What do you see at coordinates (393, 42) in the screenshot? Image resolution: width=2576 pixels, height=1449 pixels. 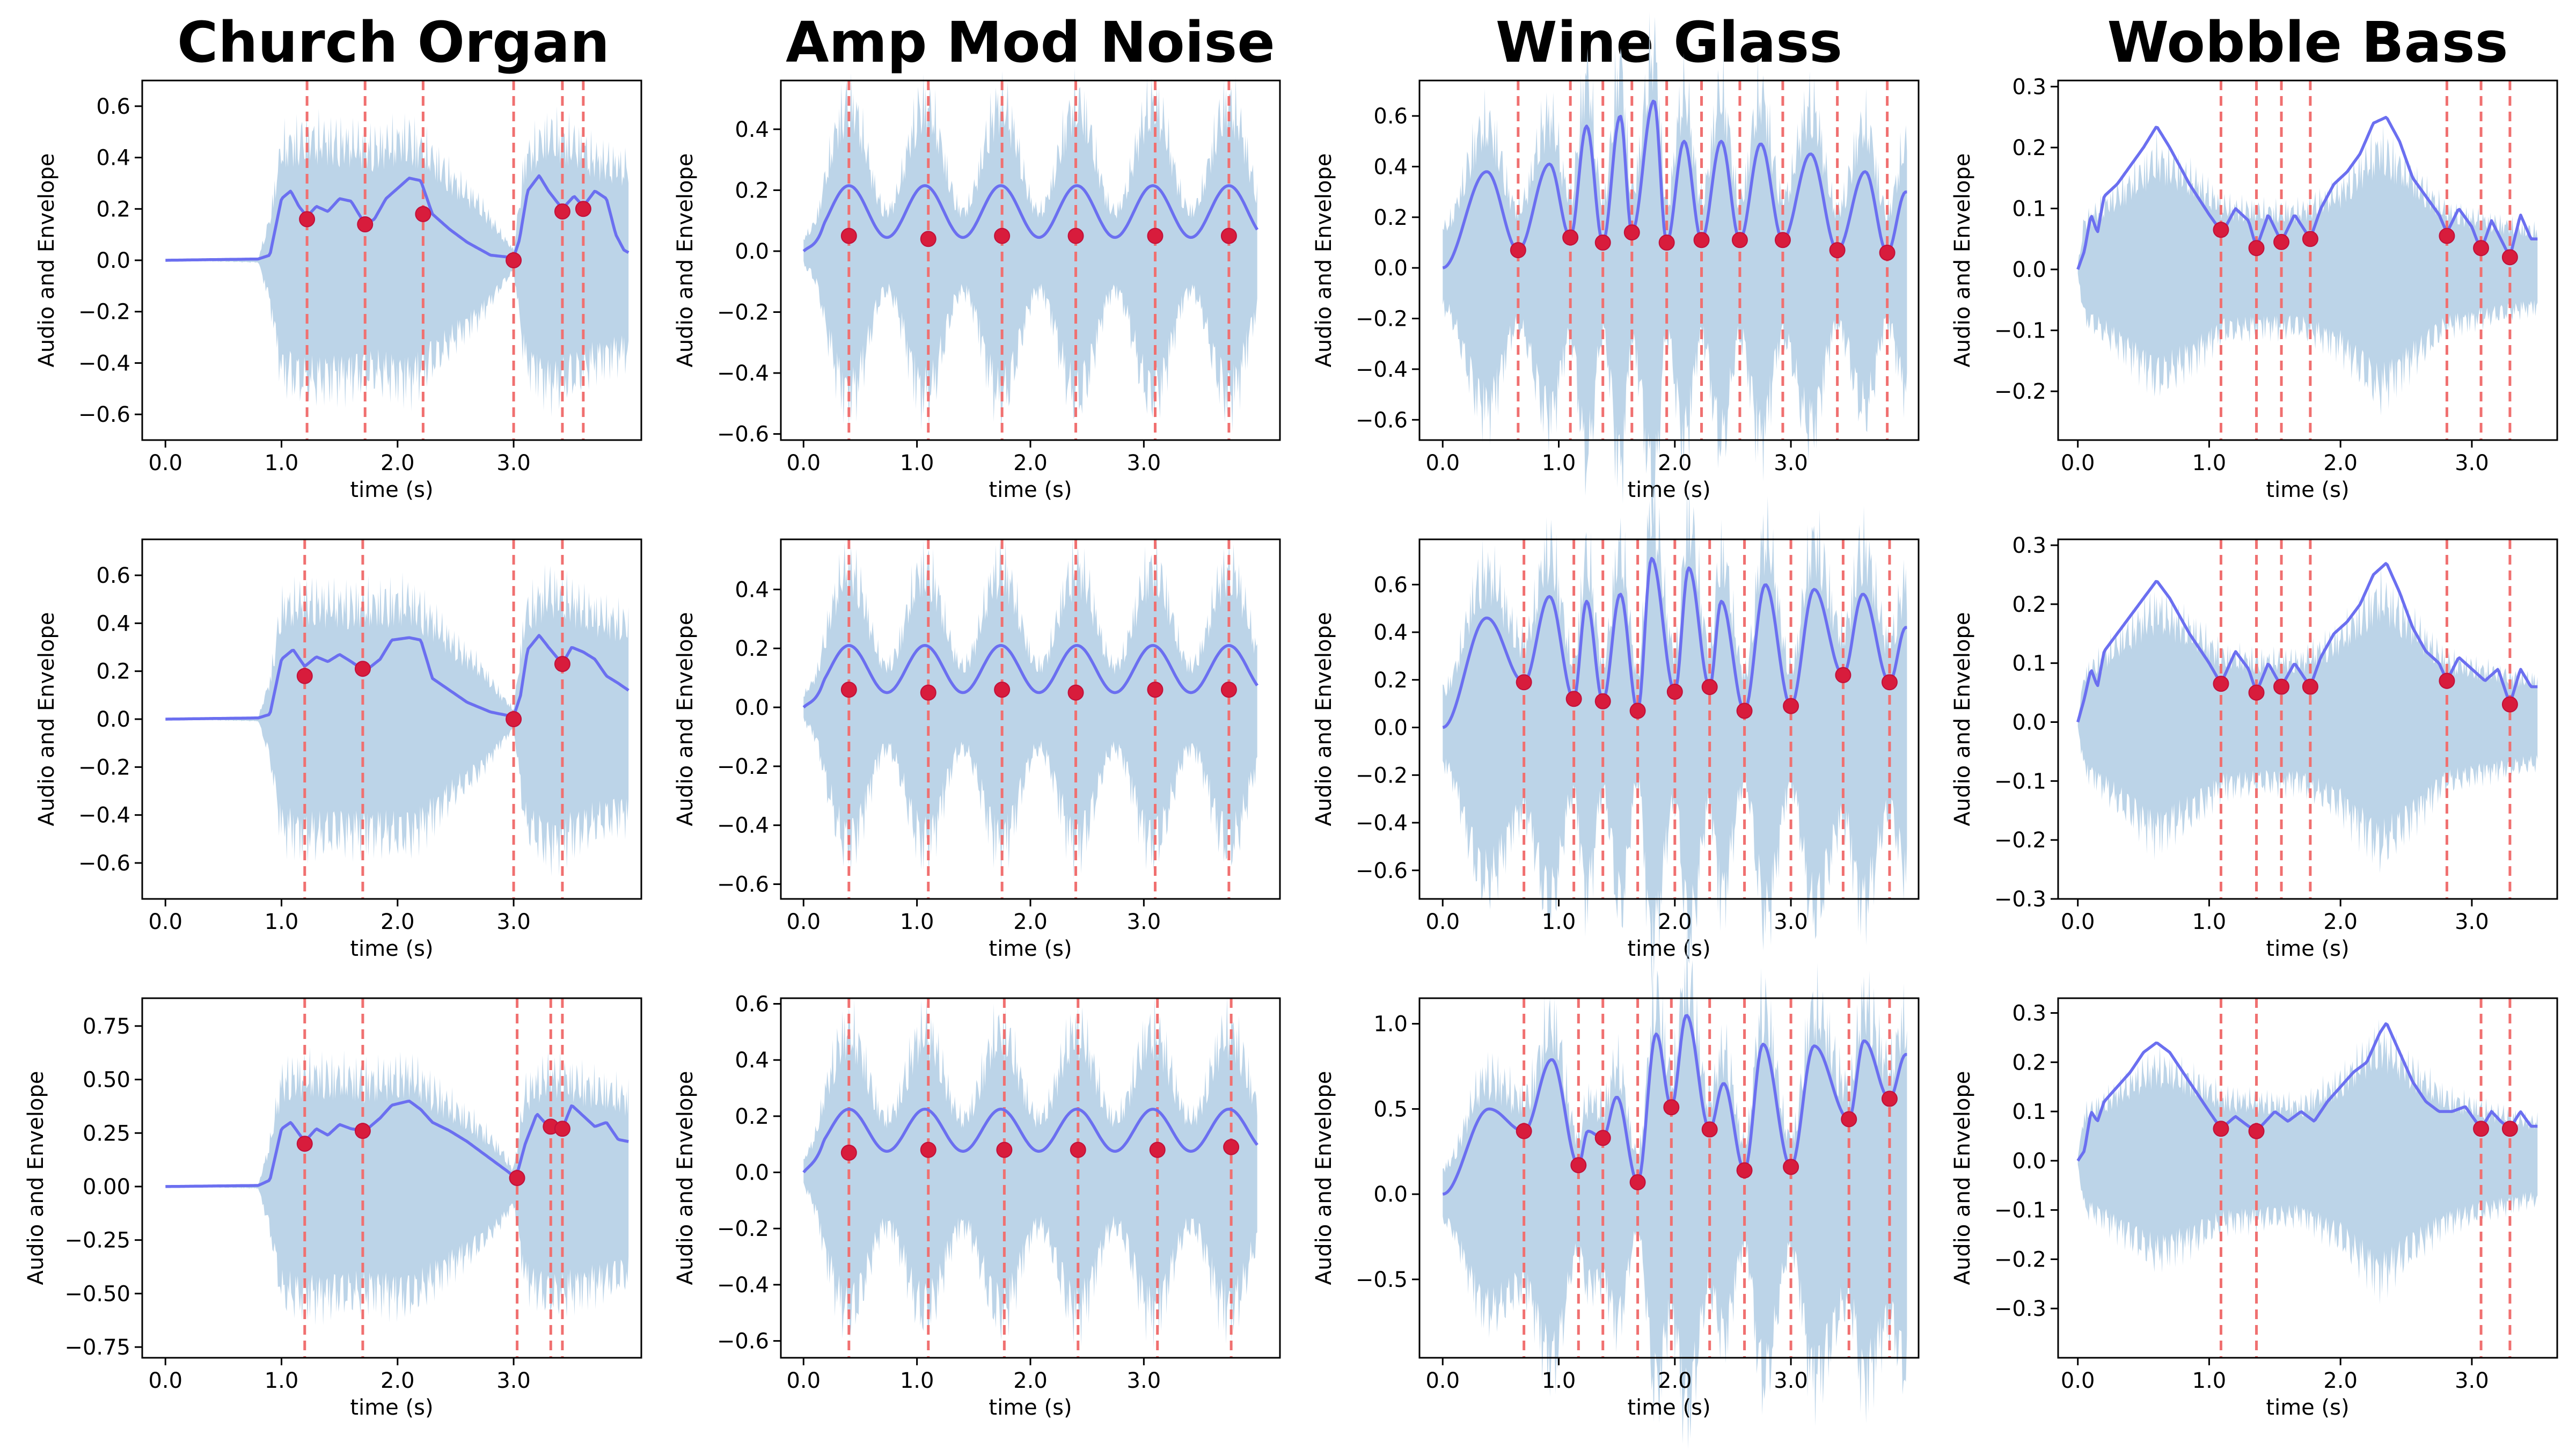 I see `column-title-church-organ: Church Organ` at bounding box center [393, 42].